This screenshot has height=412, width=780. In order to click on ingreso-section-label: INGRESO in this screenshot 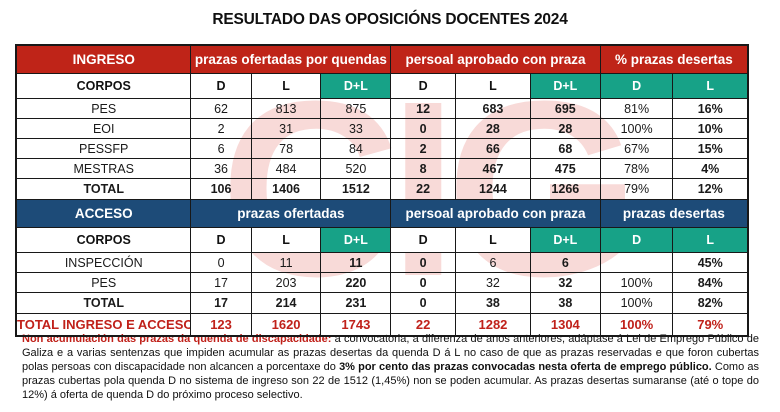, I will do `click(103, 59)`.